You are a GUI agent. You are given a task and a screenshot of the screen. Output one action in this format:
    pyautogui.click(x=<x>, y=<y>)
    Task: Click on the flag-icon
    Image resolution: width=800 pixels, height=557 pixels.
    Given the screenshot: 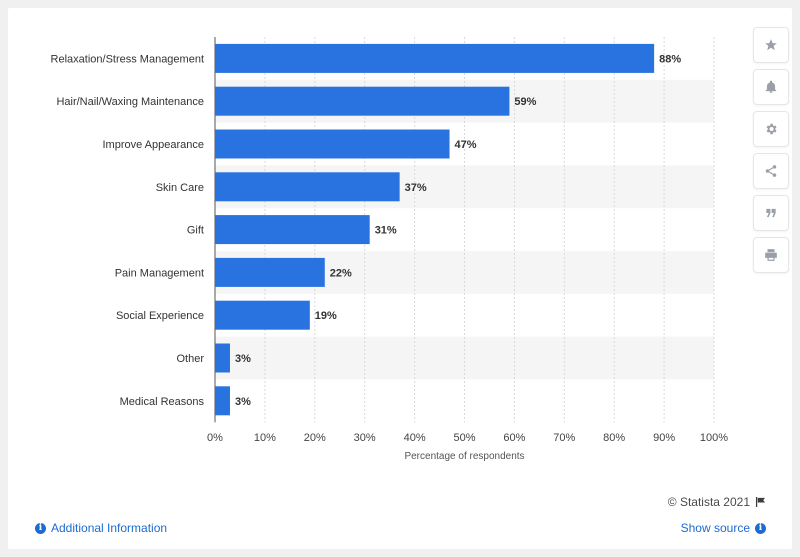 What is the action you would take?
    pyautogui.click(x=760, y=502)
    